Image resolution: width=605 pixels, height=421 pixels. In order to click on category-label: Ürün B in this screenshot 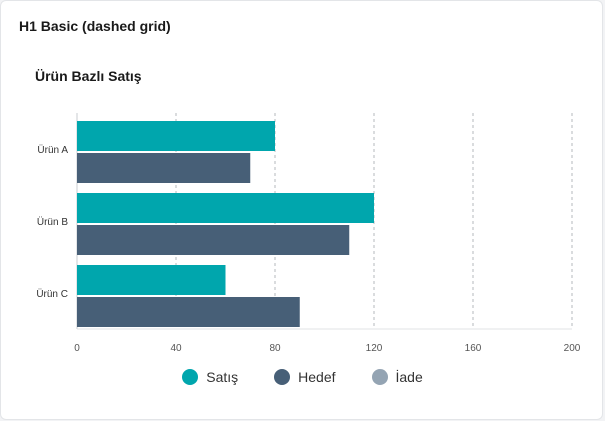, I will do `click(52, 222)`.